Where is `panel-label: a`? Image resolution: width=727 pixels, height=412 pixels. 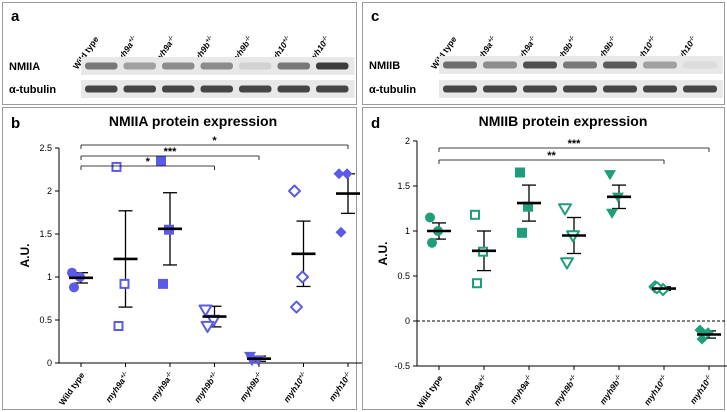
panel-label: a is located at coordinates (15, 16).